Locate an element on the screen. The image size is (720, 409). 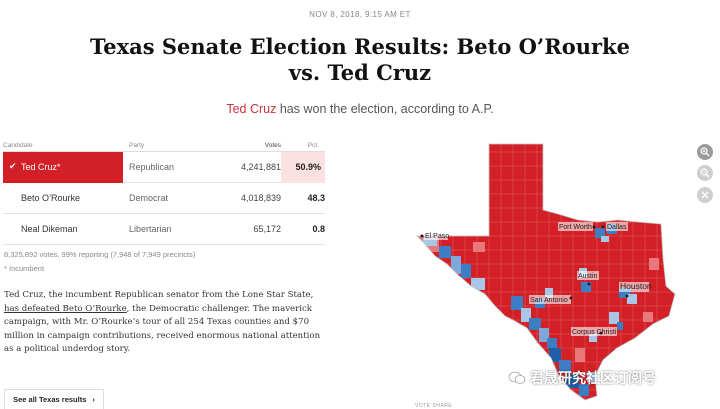
header-pct: Pct. is located at coordinates (313, 145).